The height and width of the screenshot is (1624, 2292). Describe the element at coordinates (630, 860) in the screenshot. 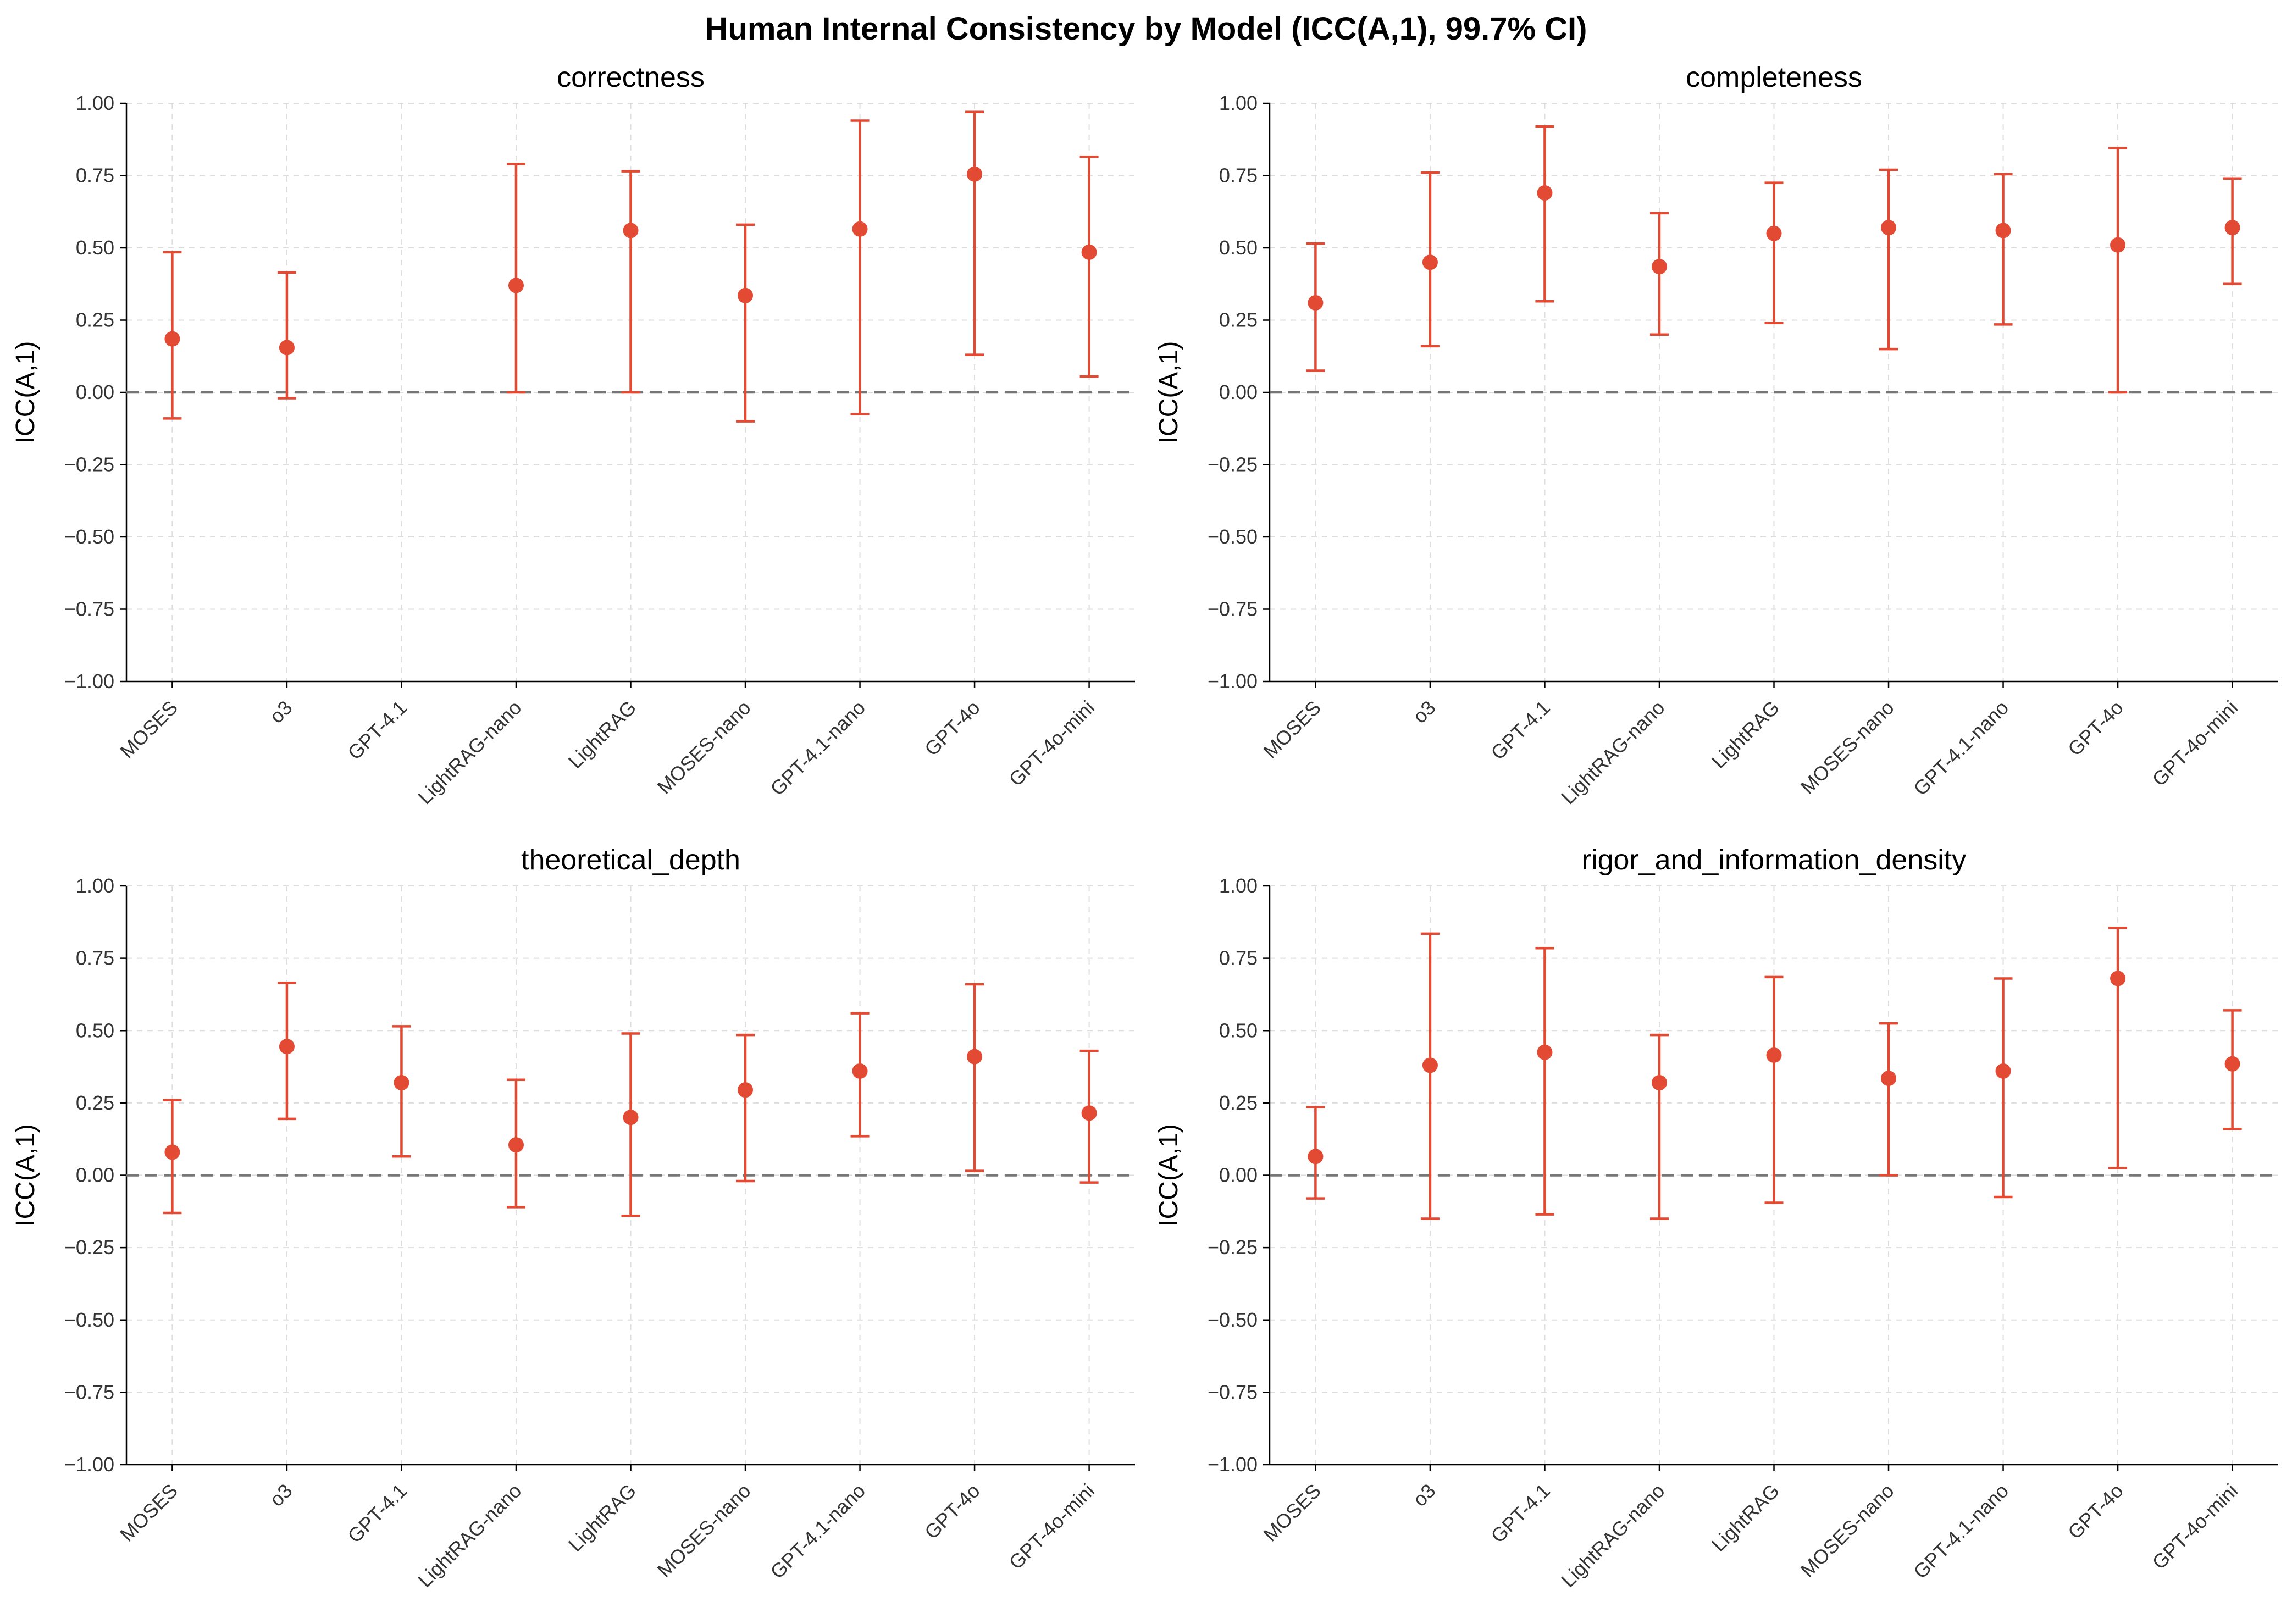

I see `subplot-title: theoretical_depth` at that location.